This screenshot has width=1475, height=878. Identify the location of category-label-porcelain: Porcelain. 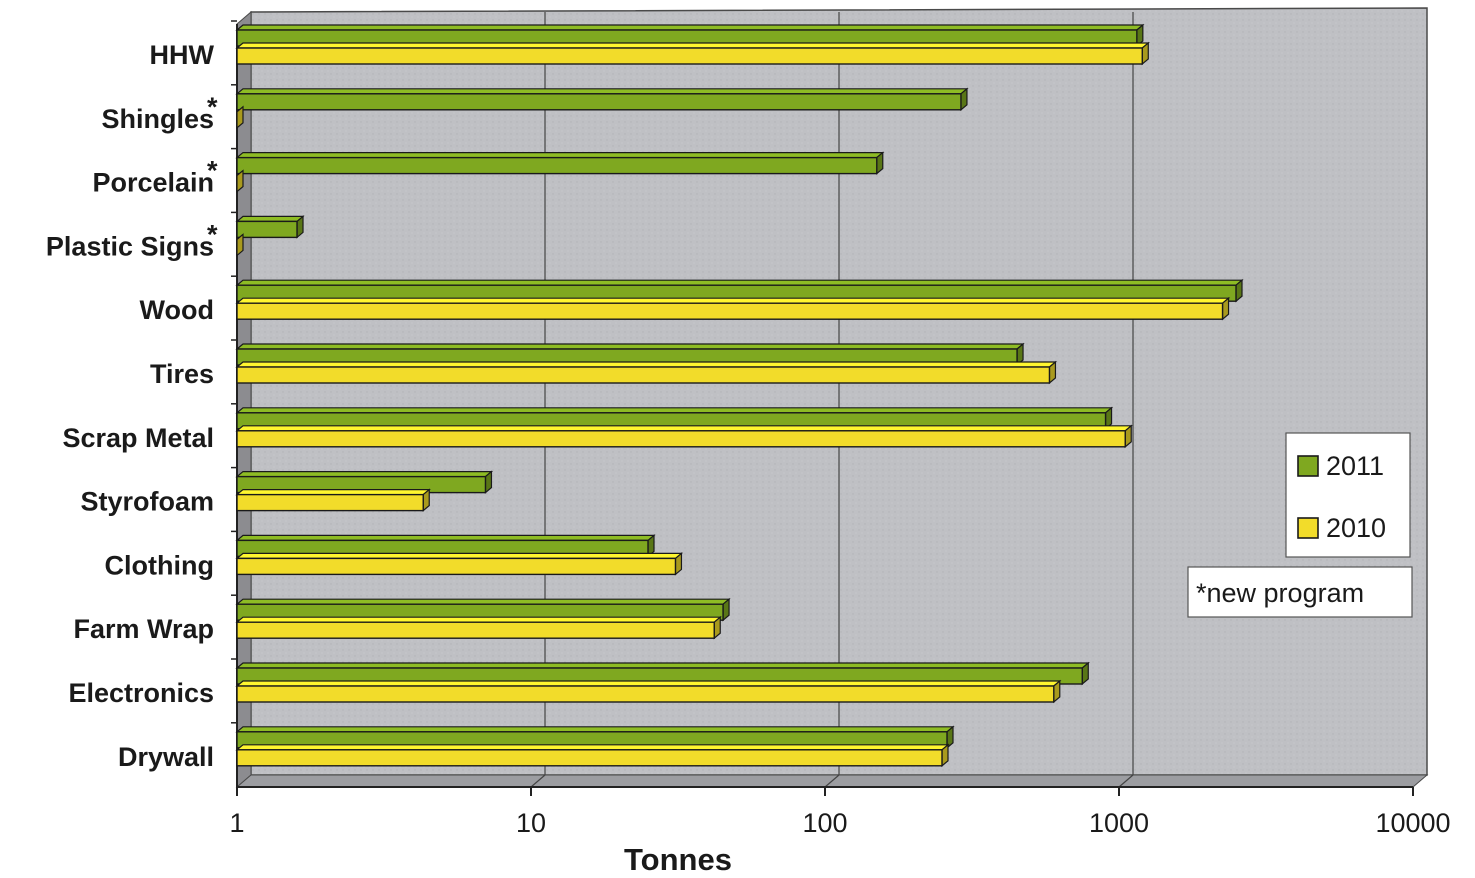
(153, 183).